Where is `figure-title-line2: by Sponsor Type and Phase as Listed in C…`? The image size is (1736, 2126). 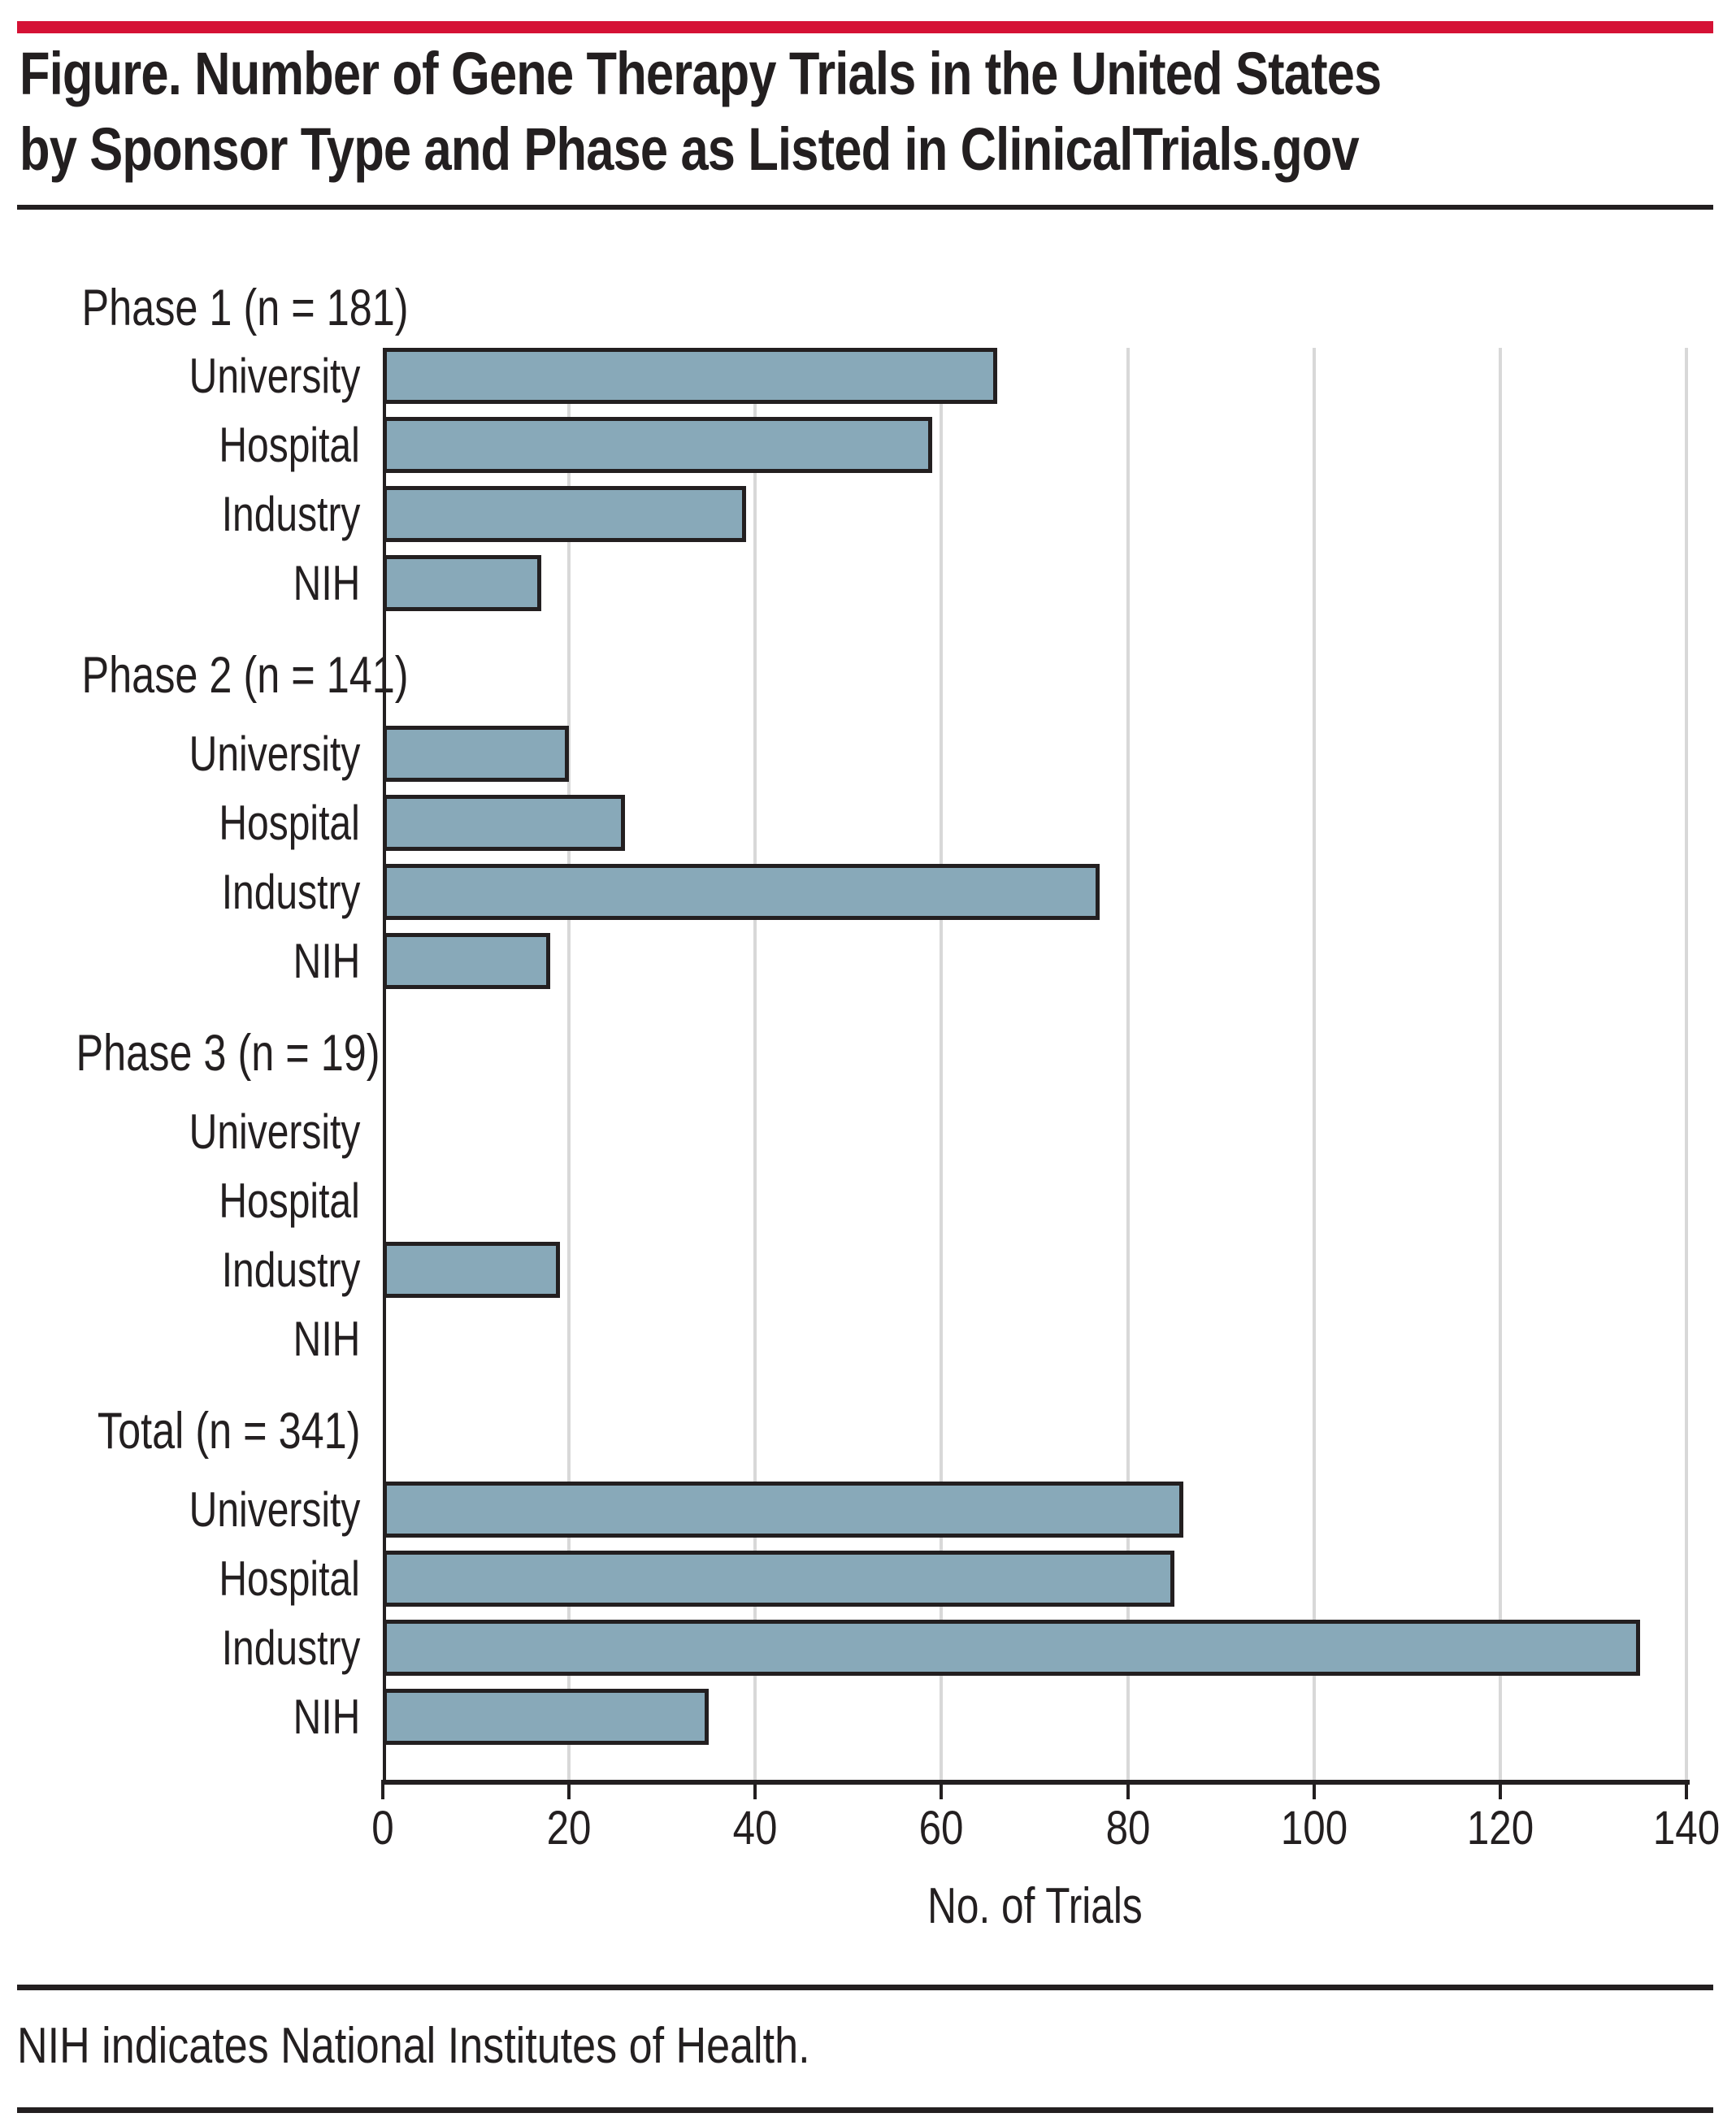
figure-title-line2: by Sponsor Type and Phase as Listed in C… is located at coordinates (690, 149).